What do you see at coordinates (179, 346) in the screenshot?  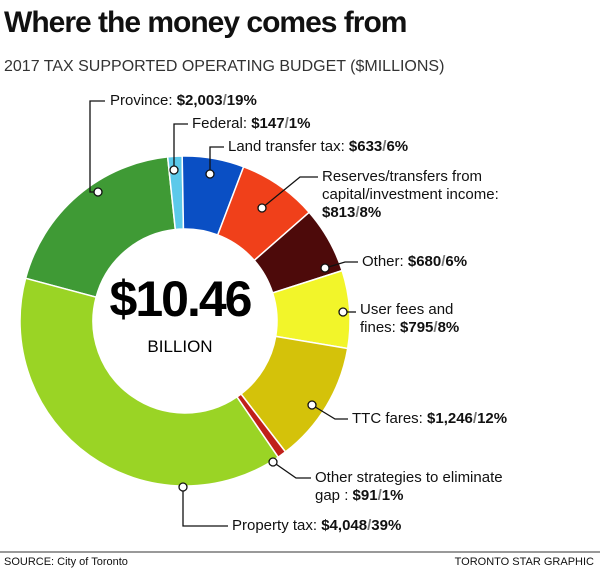 I see `center-unit: BILLION` at bounding box center [179, 346].